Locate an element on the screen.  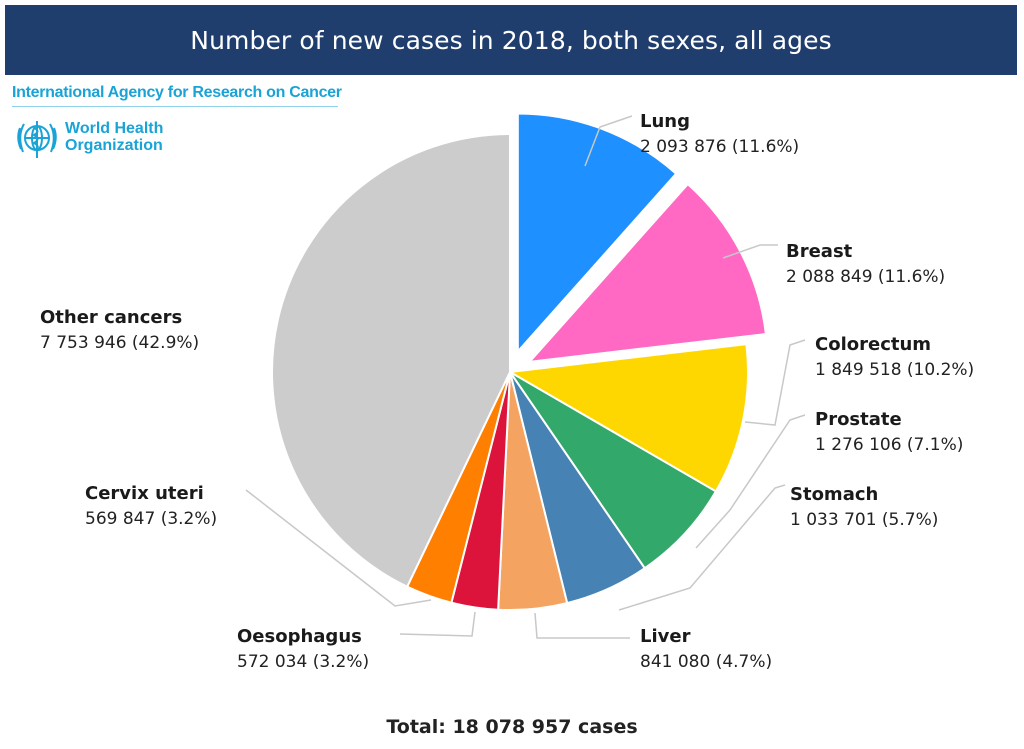
slice-value-other-cancers: 7 753 946 (42.9%) is located at coordinates (119, 343).